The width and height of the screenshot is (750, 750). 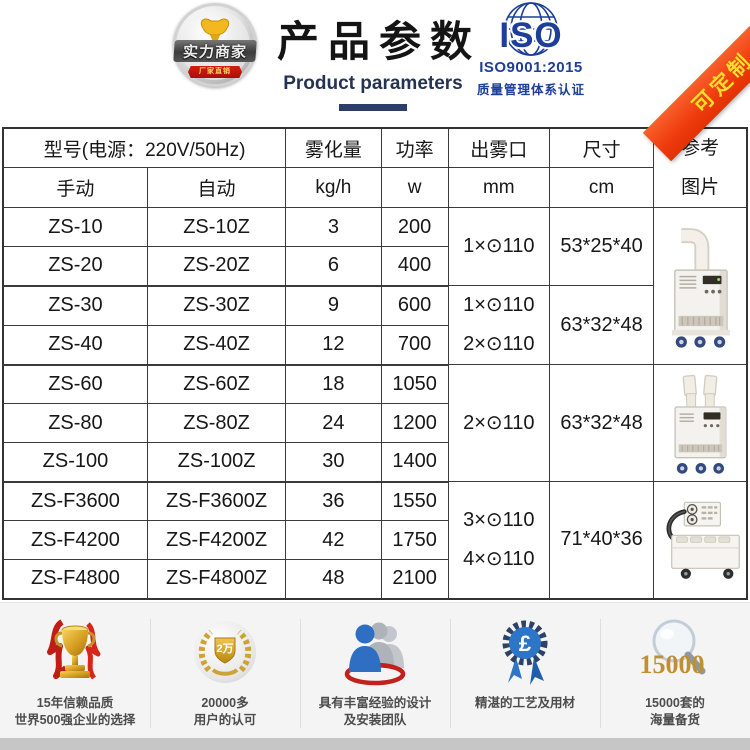 I want to click on table-row: ZS-F4200 ZS-F4200Z 42 1750, so click(x=374, y=540).